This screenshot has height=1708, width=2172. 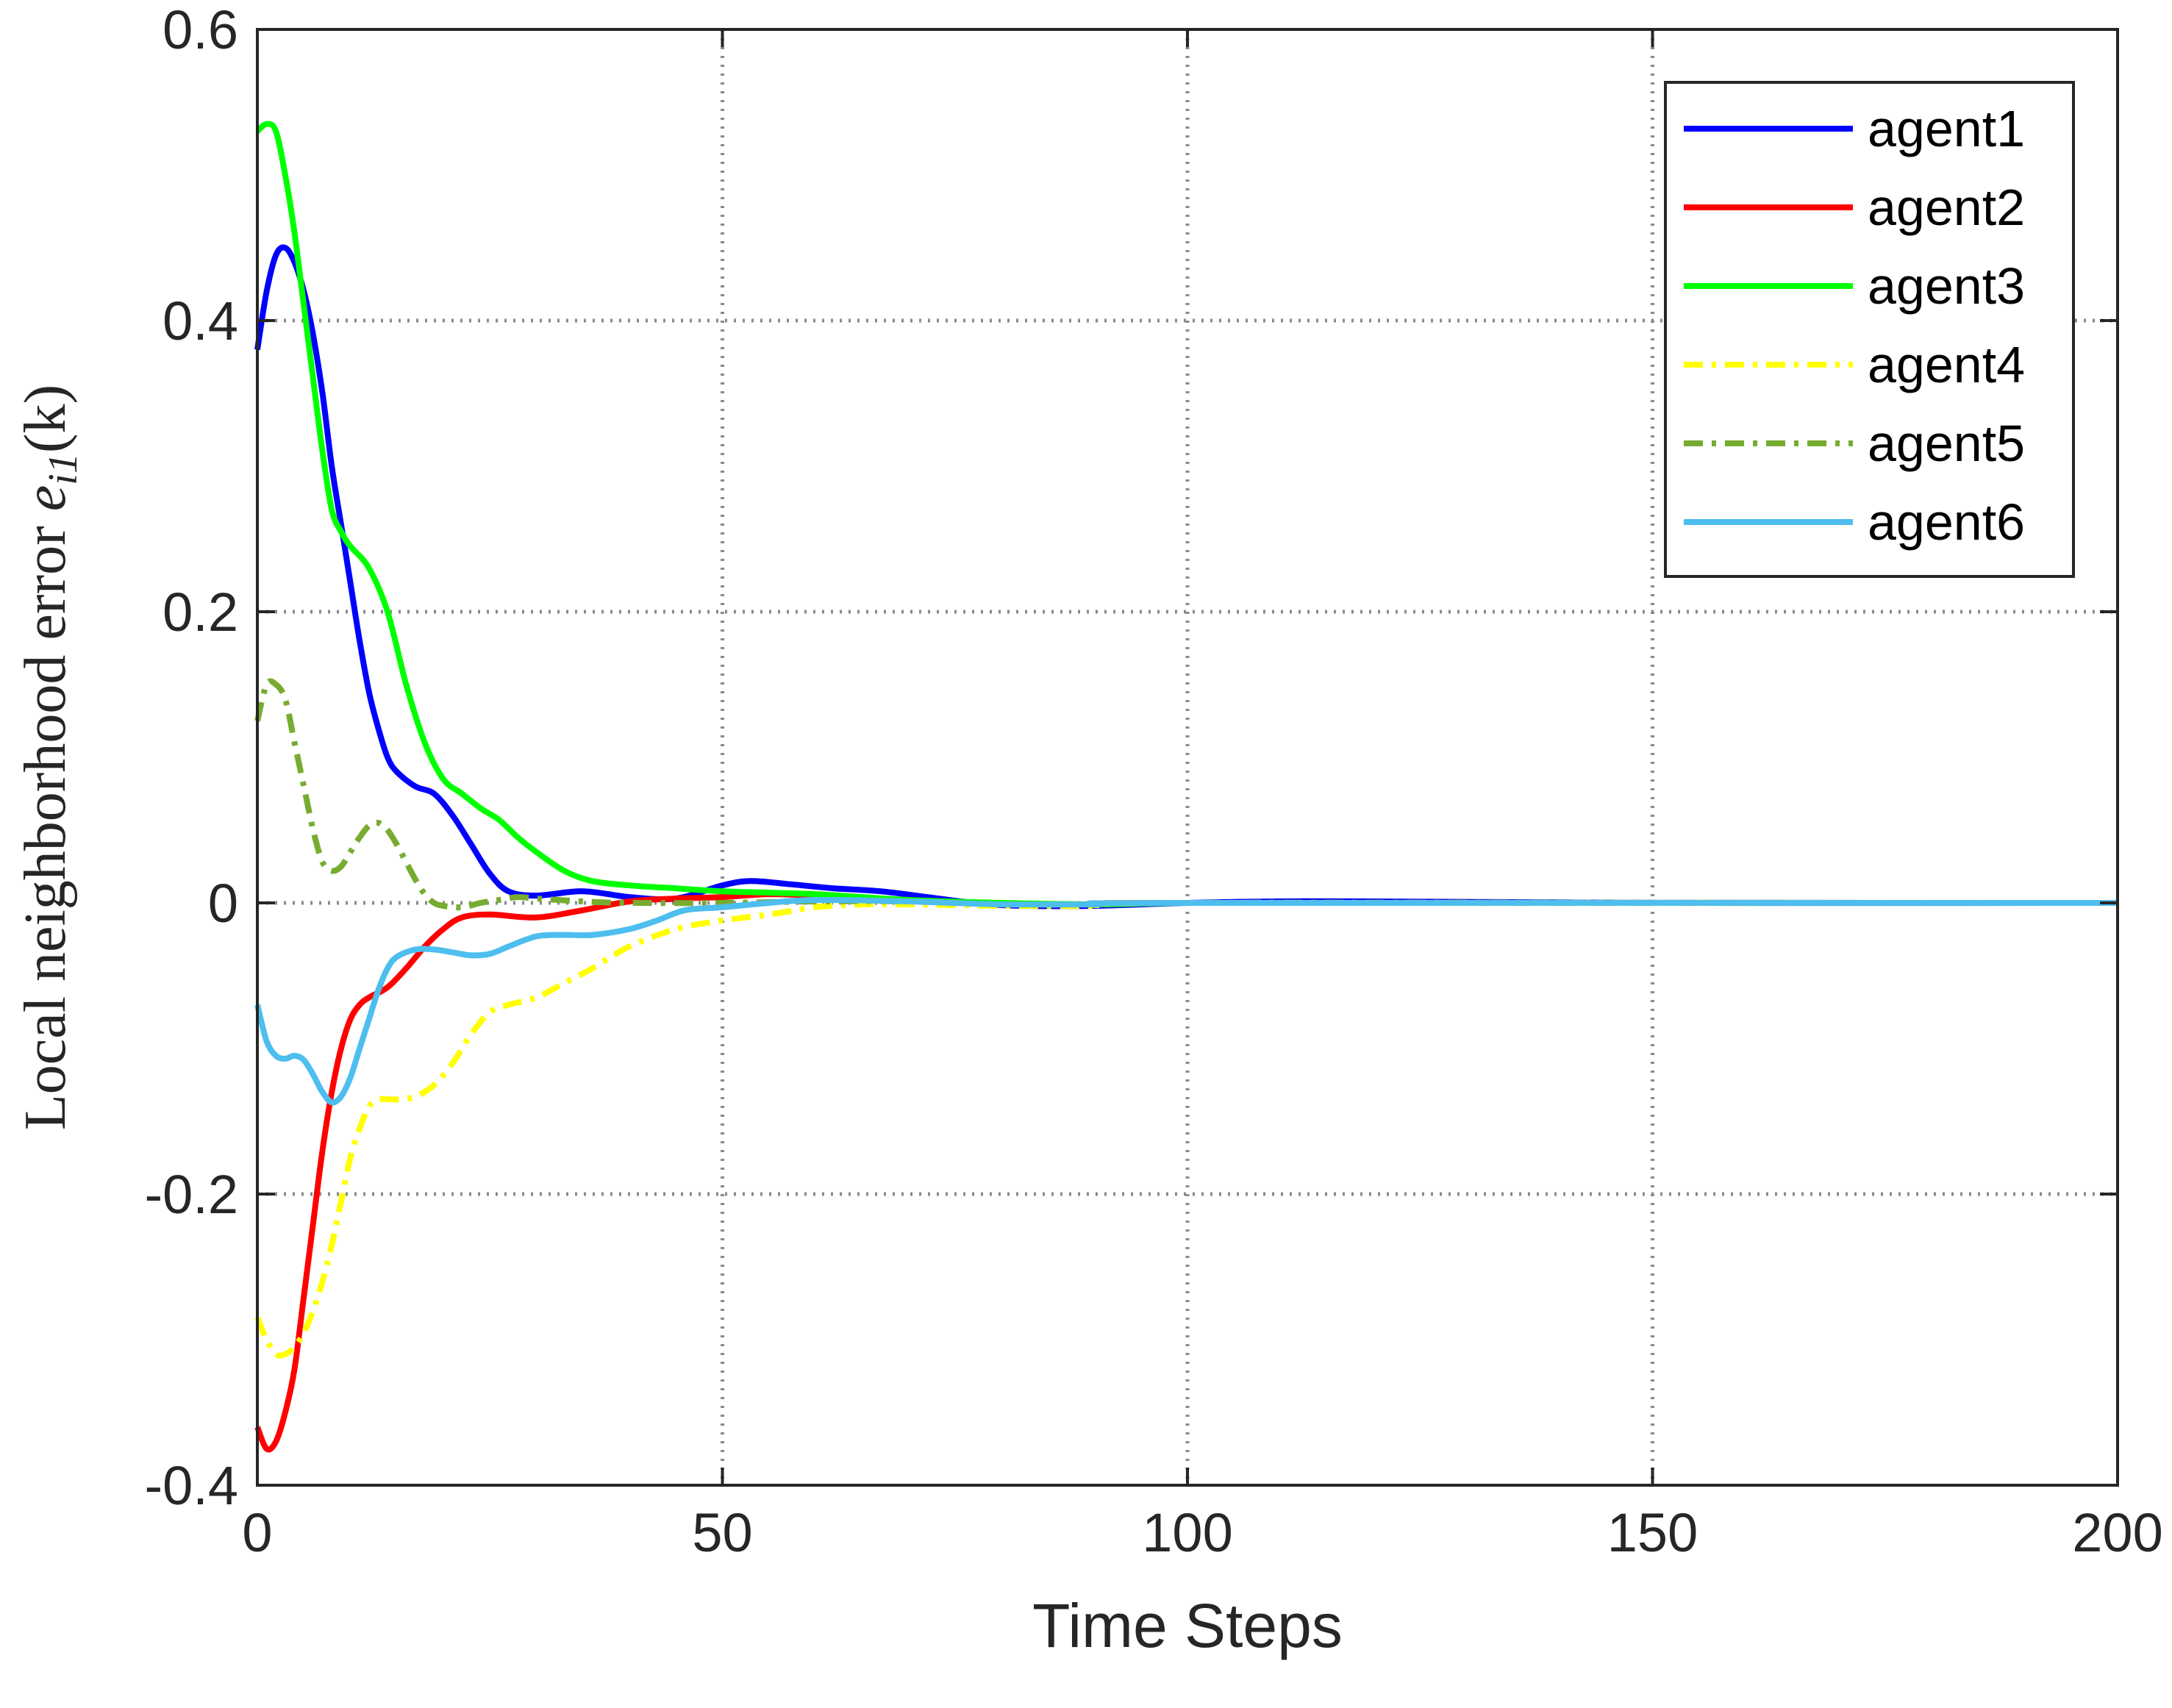 I want to click on x-tick-label-3: 150, so click(x=1652, y=1532).